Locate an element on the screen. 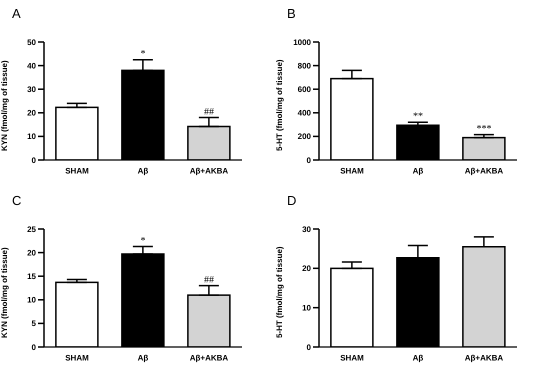  y-tick-label: 15 is located at coordinates (32, 277).